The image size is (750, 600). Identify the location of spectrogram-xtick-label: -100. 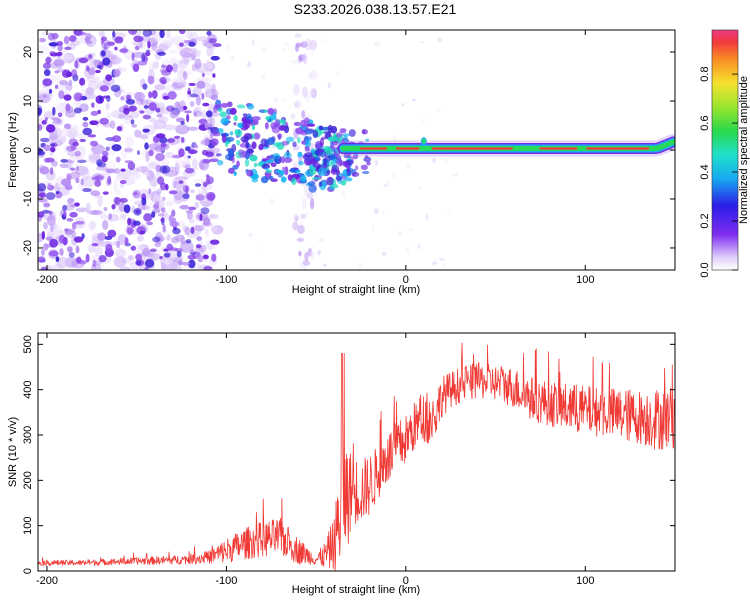
(226, 280).